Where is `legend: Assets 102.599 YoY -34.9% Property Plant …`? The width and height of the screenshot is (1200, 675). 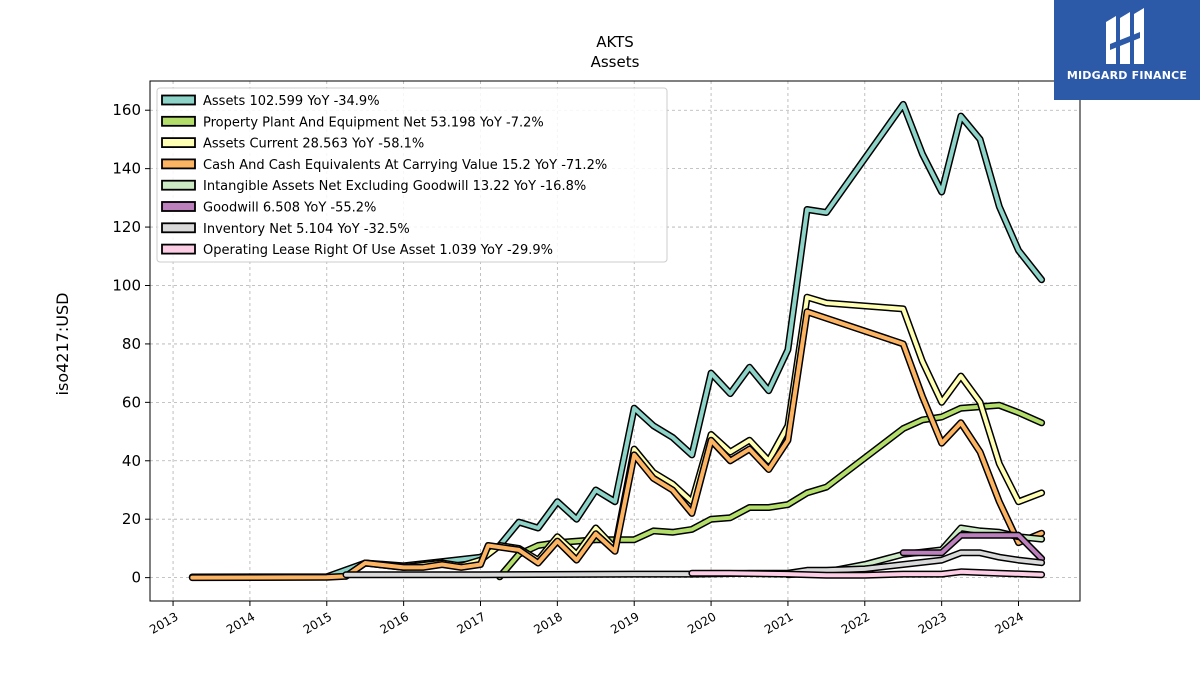 legend: Assets 102.599 YoY -34.9% Property Plant … is located at coordinates (412, 175).